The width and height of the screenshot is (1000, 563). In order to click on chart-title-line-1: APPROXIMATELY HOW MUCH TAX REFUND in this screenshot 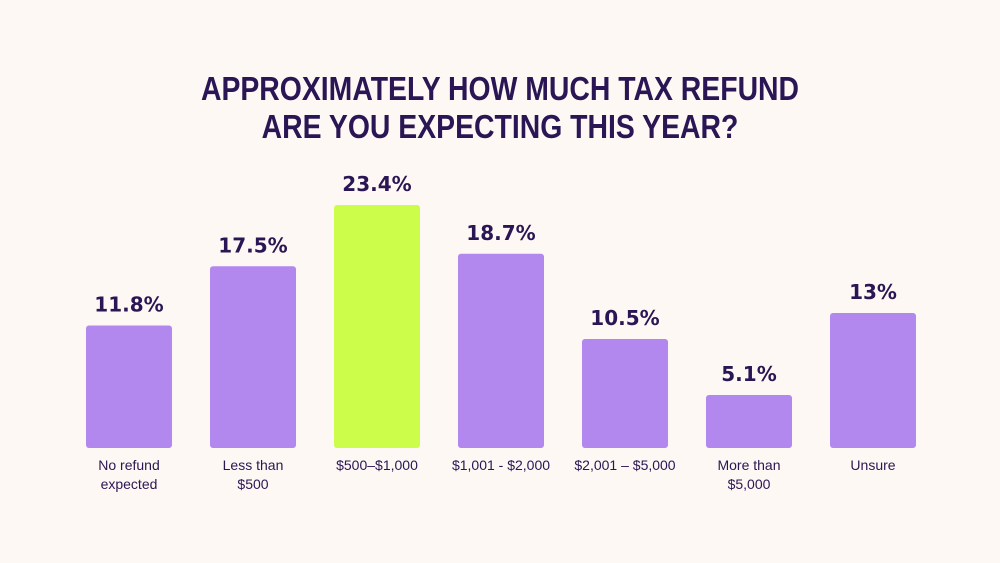, I will do `click(500, 88)`.